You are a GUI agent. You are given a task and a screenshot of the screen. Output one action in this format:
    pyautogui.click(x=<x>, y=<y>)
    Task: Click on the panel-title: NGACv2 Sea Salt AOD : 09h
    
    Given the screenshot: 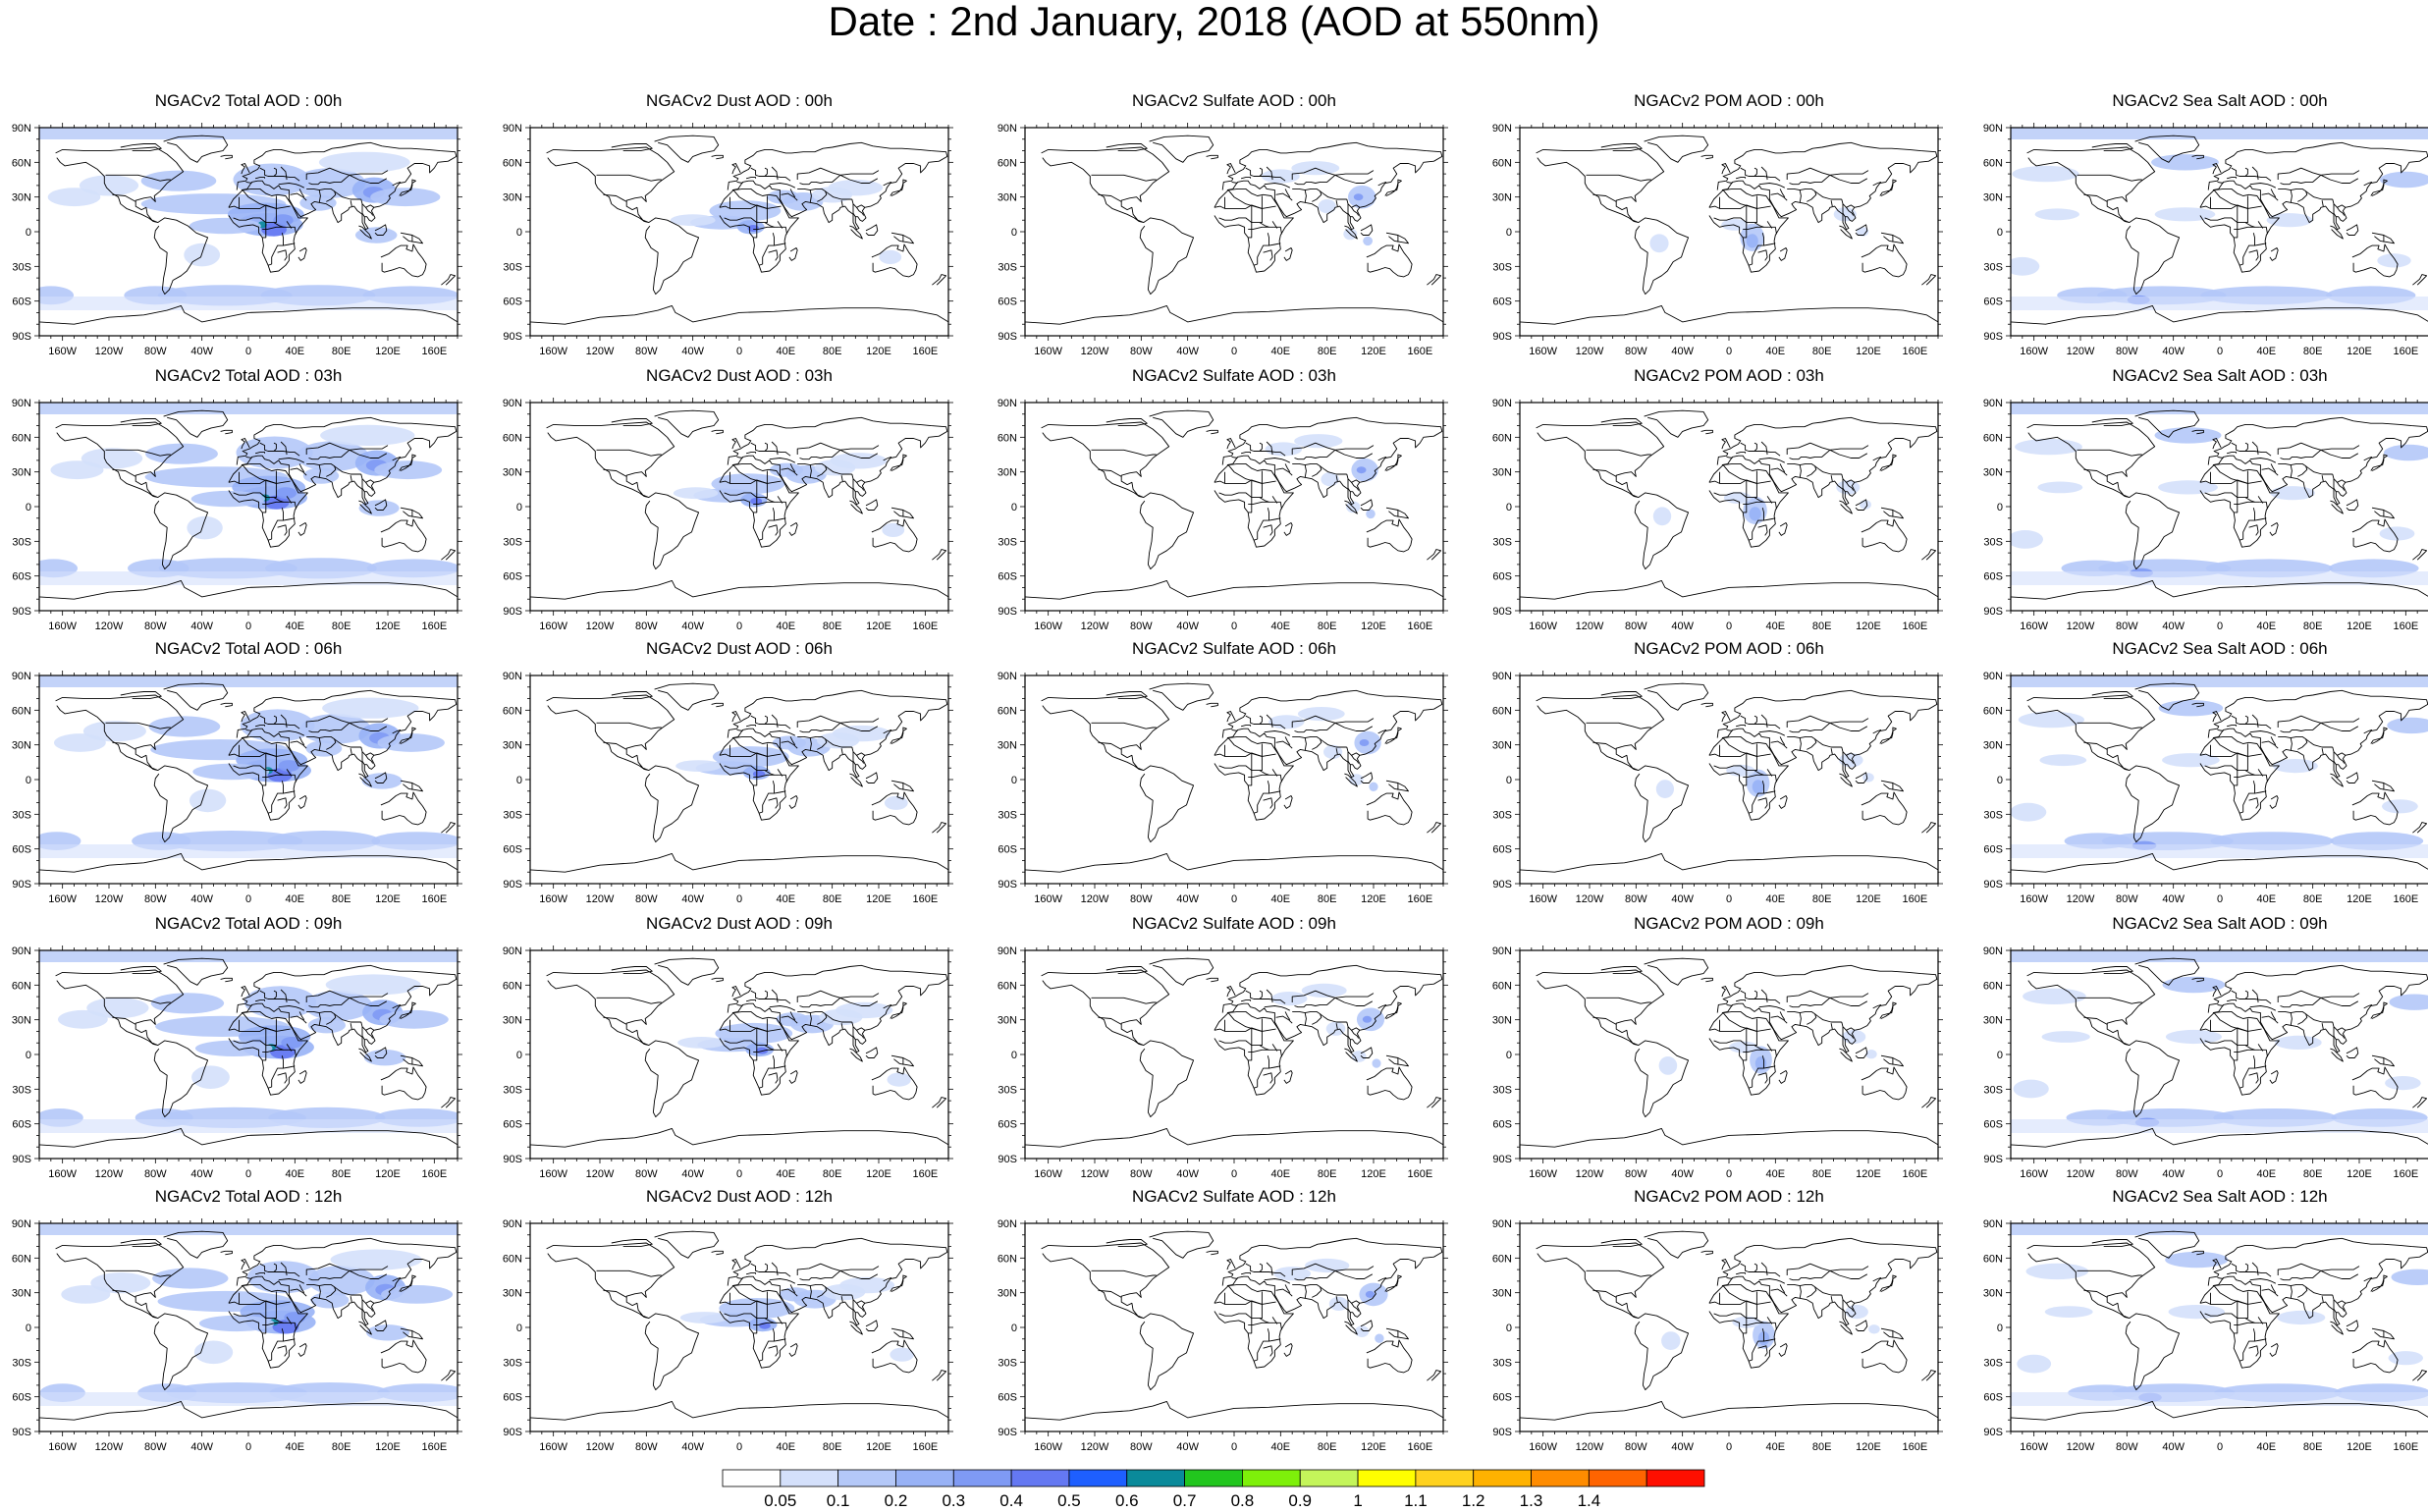 What is the action you would take?
    pyautogui.click(x=2220, y=924)
    